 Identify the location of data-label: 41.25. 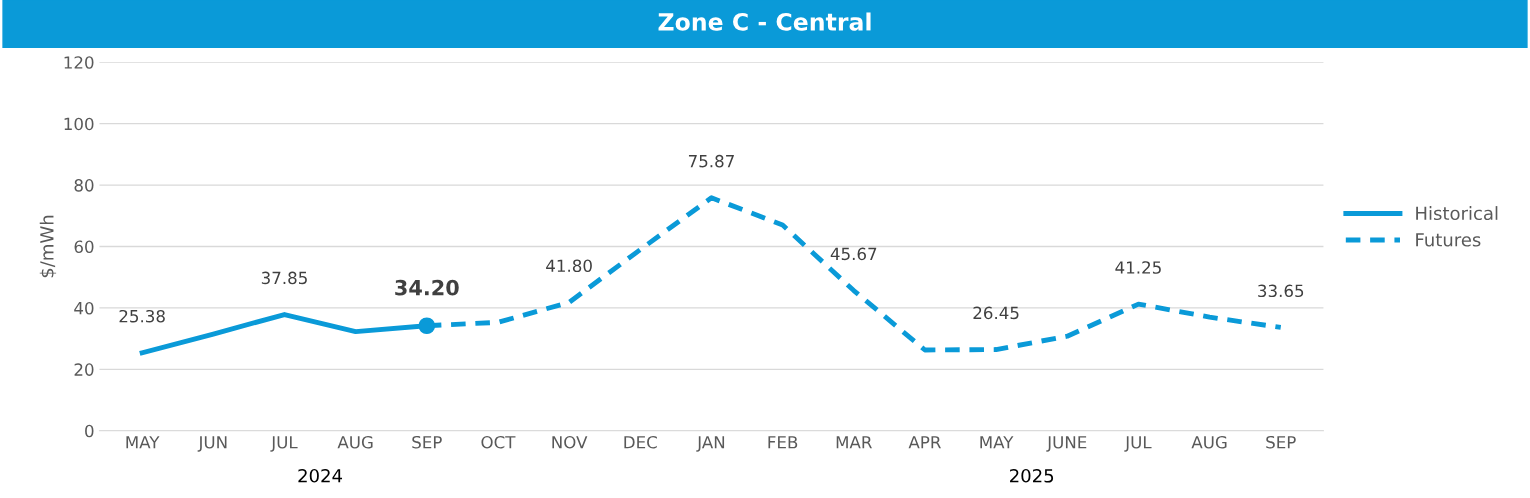
(1138, 267).